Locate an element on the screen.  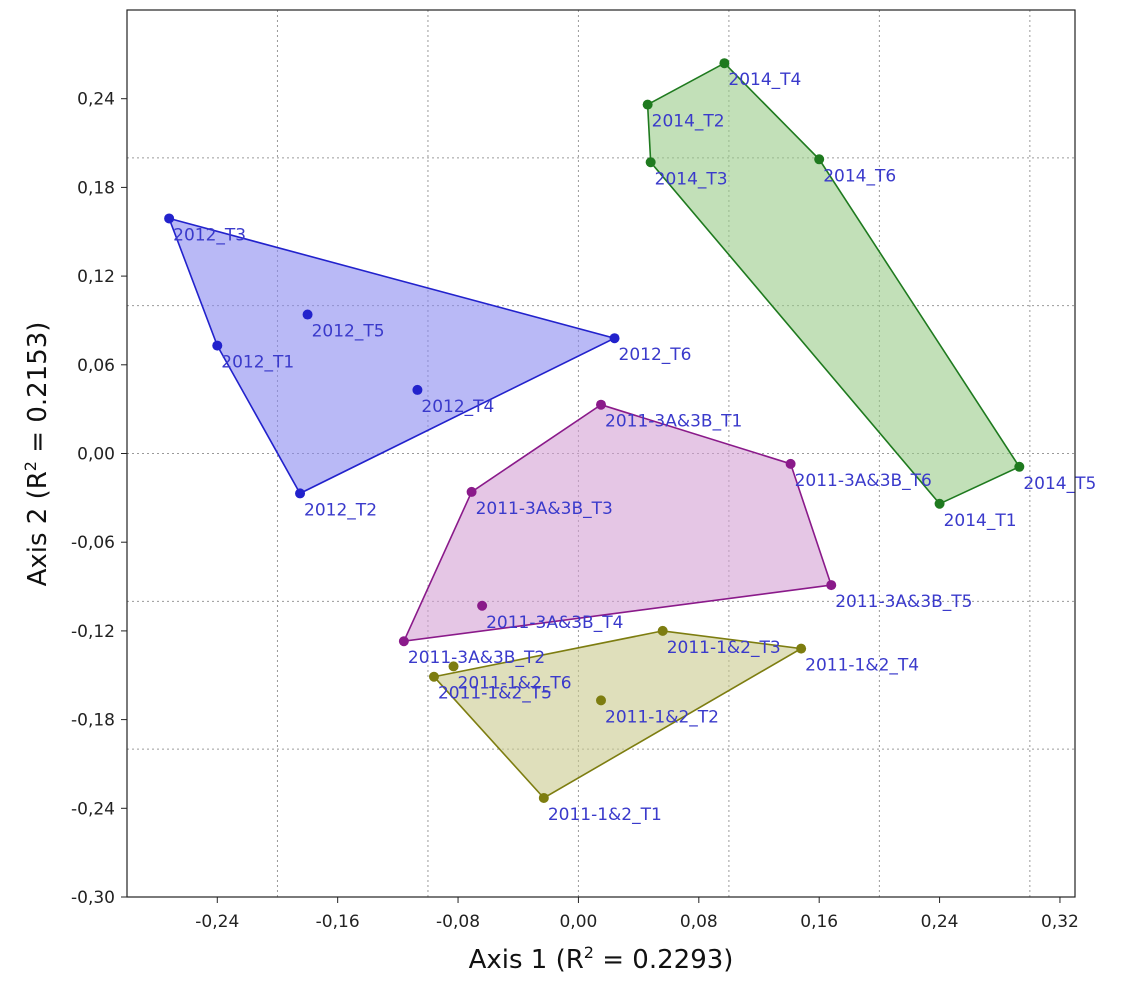
label-2011-3A&3B_T3: 2011-3A&3B_T3 is located at coordinates (544, 509).